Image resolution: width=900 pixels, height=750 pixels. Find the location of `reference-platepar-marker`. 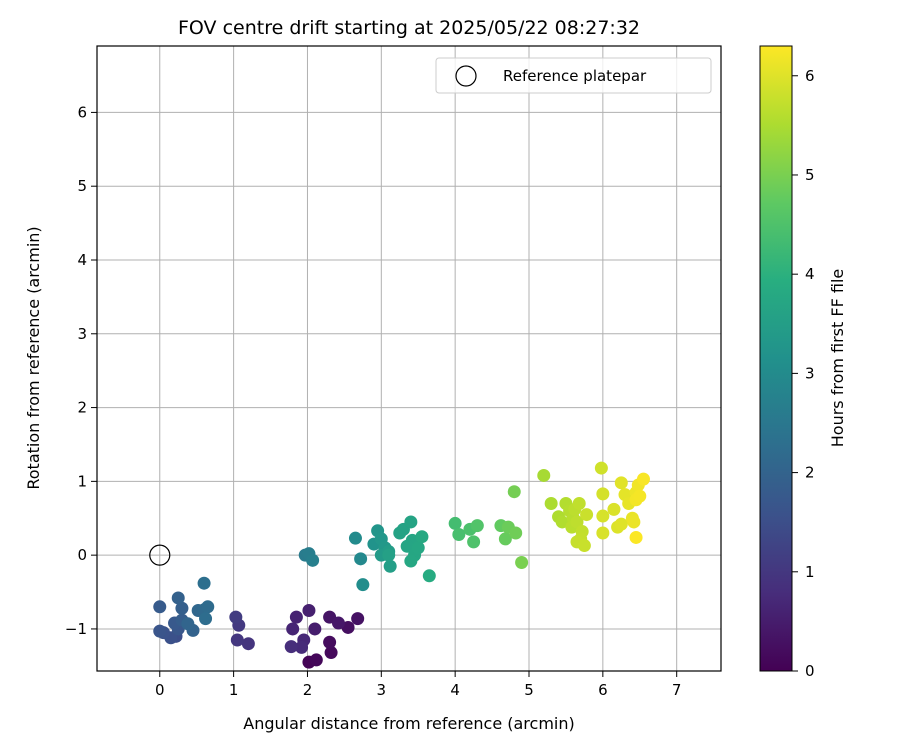

reference-platepar-marker is located at coordinates (160, 555).